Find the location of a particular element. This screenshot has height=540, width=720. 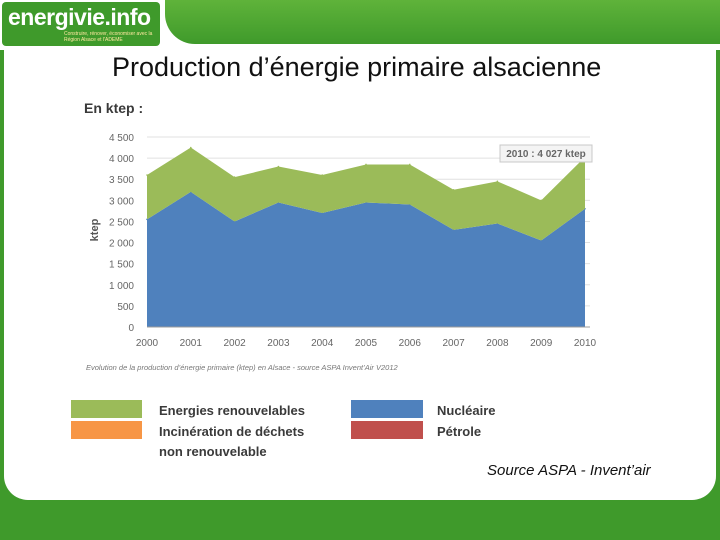

x-tick-label: 2002 is located at coordinates (234, 343).